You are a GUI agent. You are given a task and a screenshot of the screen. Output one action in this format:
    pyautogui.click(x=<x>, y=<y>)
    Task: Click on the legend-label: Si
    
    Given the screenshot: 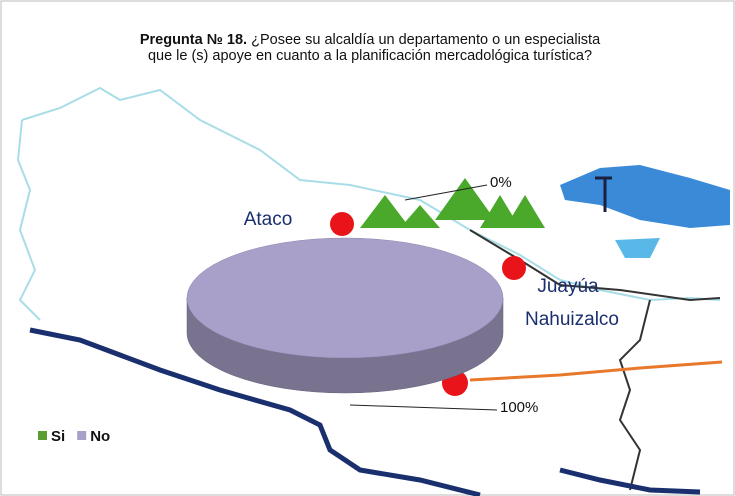 What is the action you would take?
    pyautogui.click(x=58, y=436)
    